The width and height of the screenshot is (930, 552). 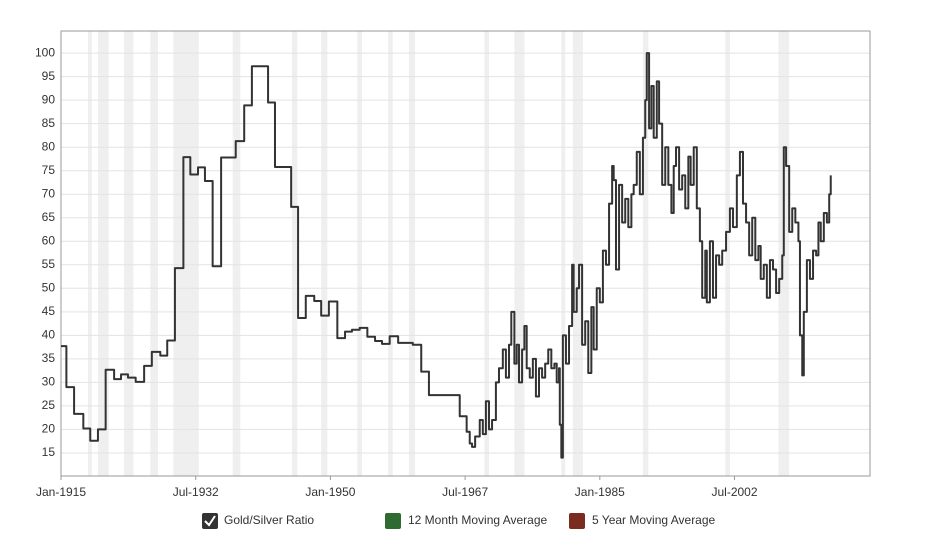 I want to click on x-tick-label: Jan-1985, so click(x=600, y=492).